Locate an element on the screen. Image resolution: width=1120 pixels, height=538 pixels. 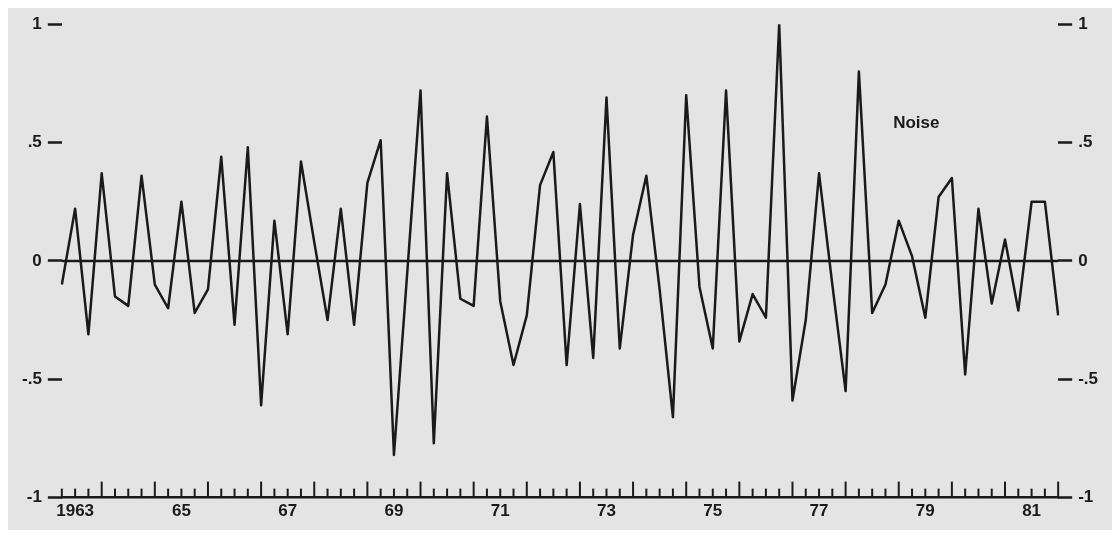
y2-tick-label: -1 is located at coordinates (1086, 497).